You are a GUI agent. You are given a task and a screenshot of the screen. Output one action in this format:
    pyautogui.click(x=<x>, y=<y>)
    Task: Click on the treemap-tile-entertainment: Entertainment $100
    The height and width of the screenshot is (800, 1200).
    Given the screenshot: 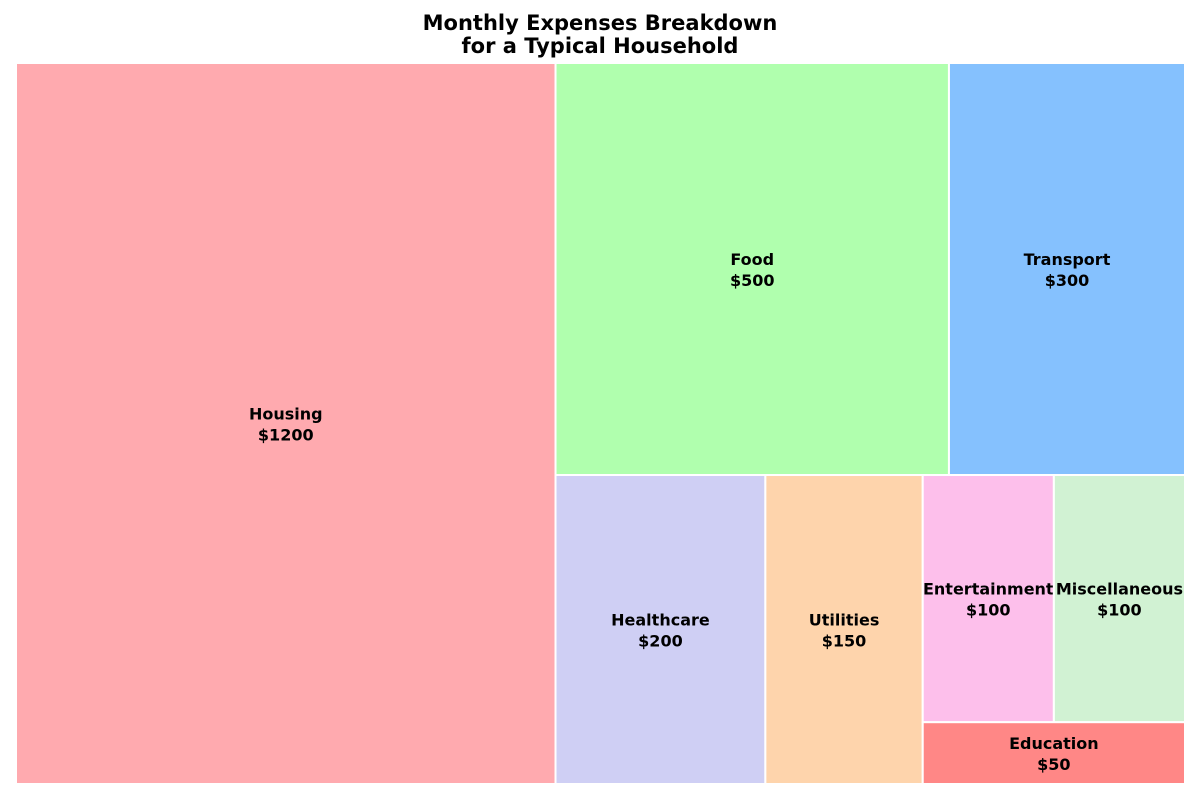 What is the action you would take?
    pyautogui.click(x=988, y=599)
    